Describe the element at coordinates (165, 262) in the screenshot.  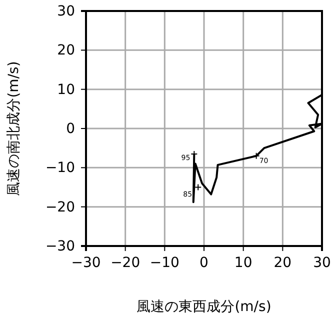
I see `x-tick-label: −10` at that location.